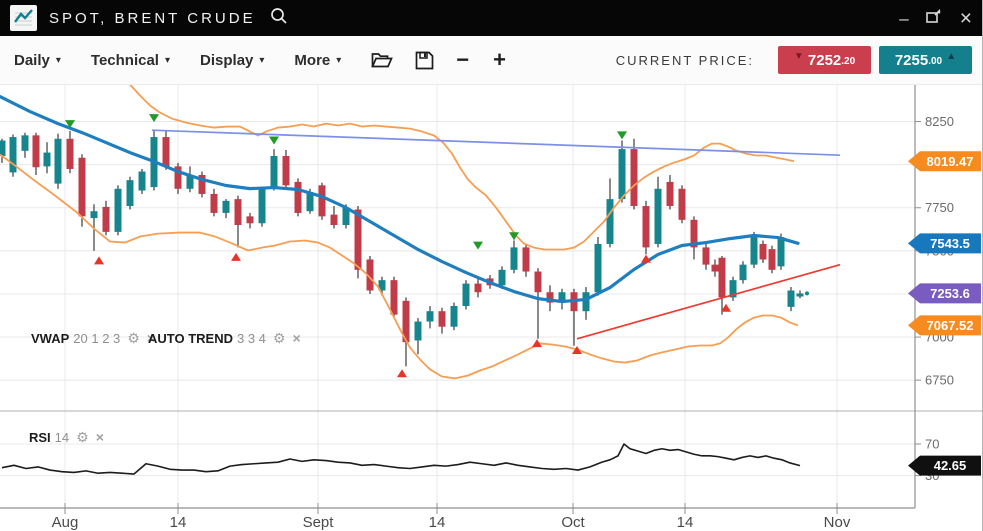  I want to click on rsi-tick-label: 70, so click(932, 444).